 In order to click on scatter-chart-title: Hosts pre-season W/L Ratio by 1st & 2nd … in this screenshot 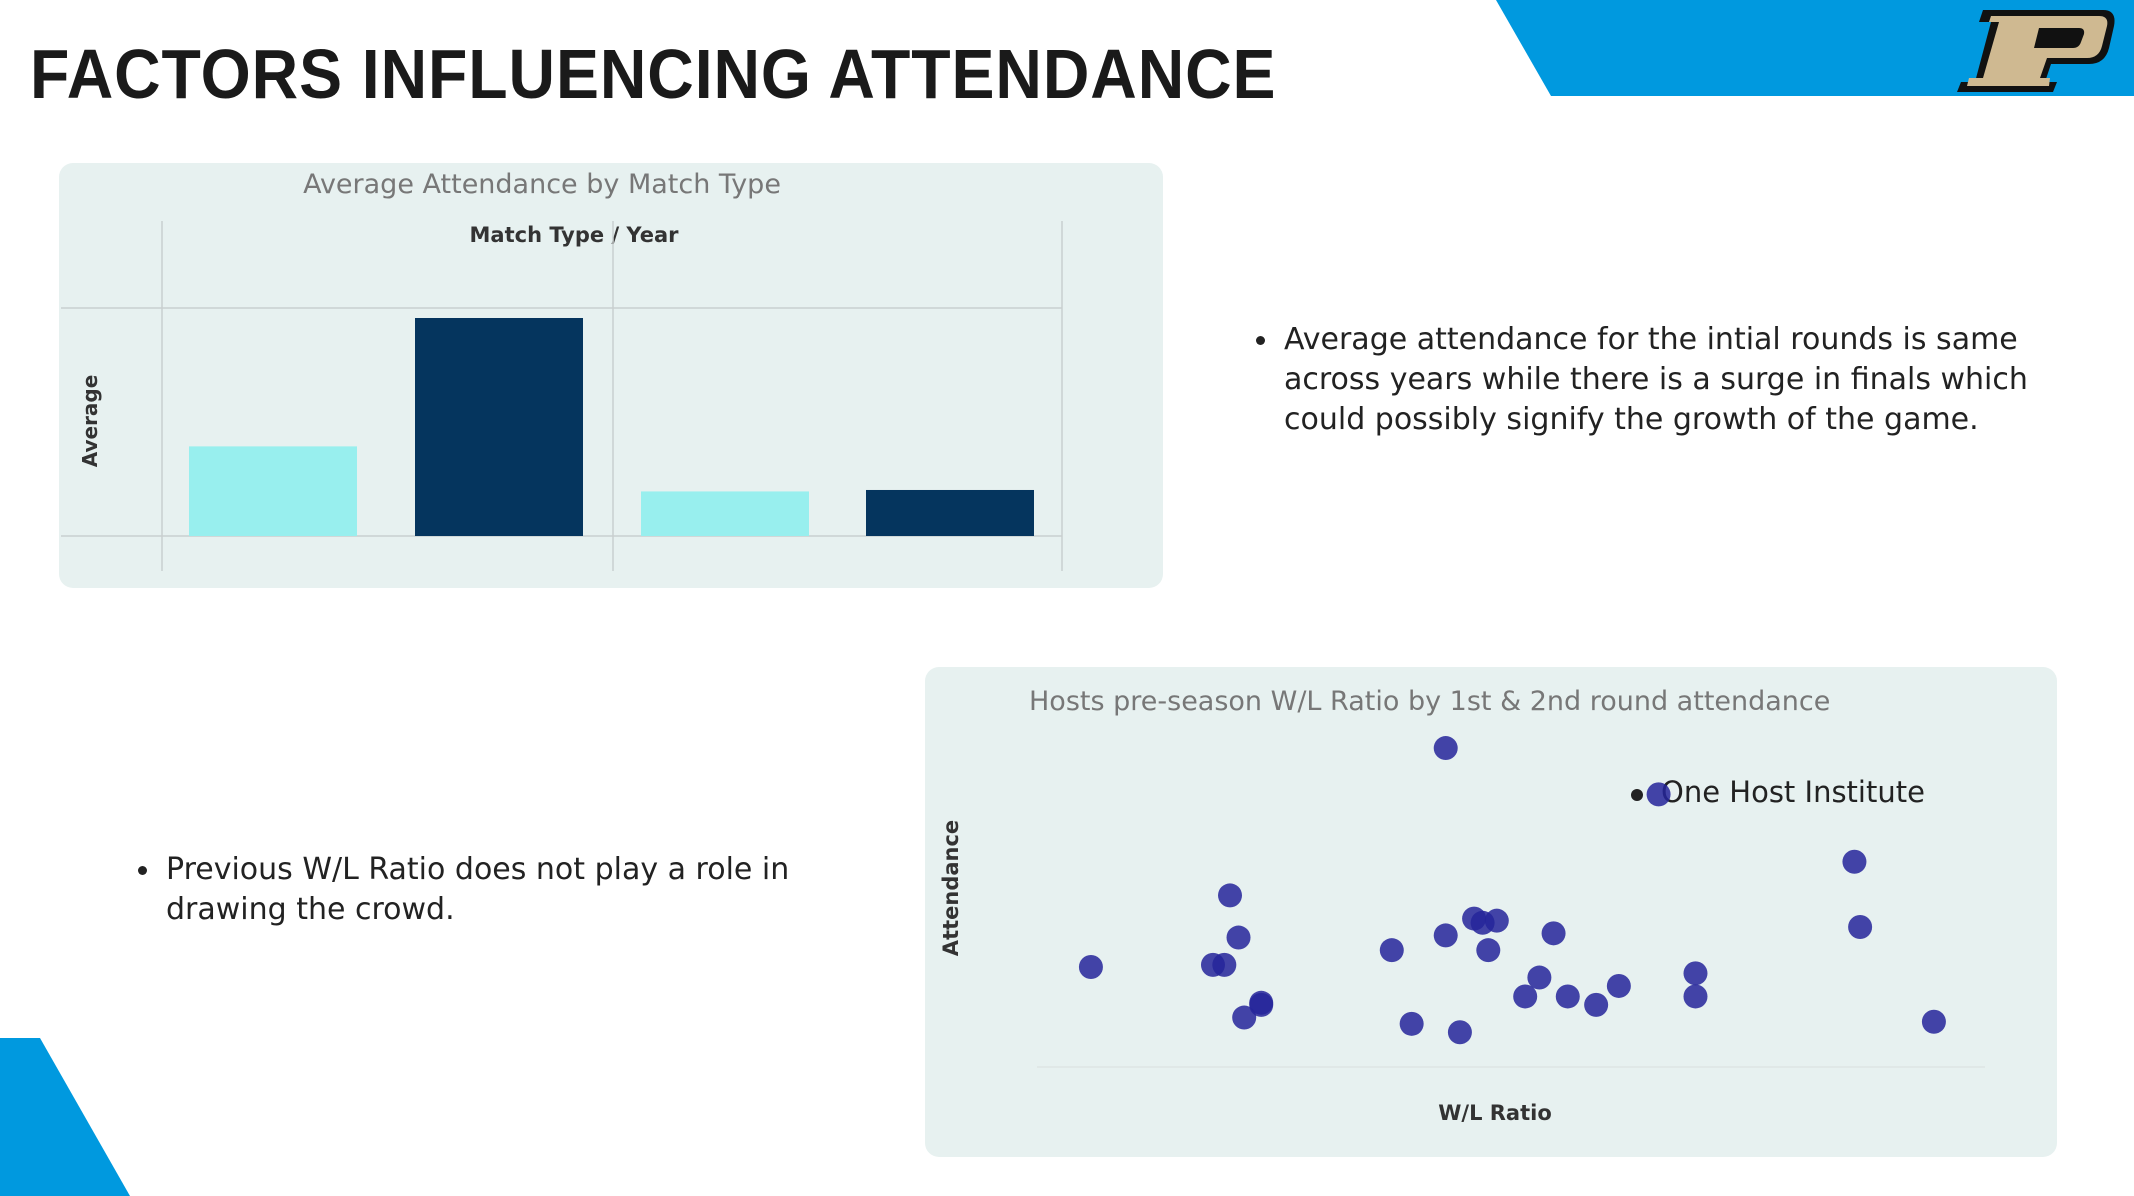, I will do `click(1429, 701)`.